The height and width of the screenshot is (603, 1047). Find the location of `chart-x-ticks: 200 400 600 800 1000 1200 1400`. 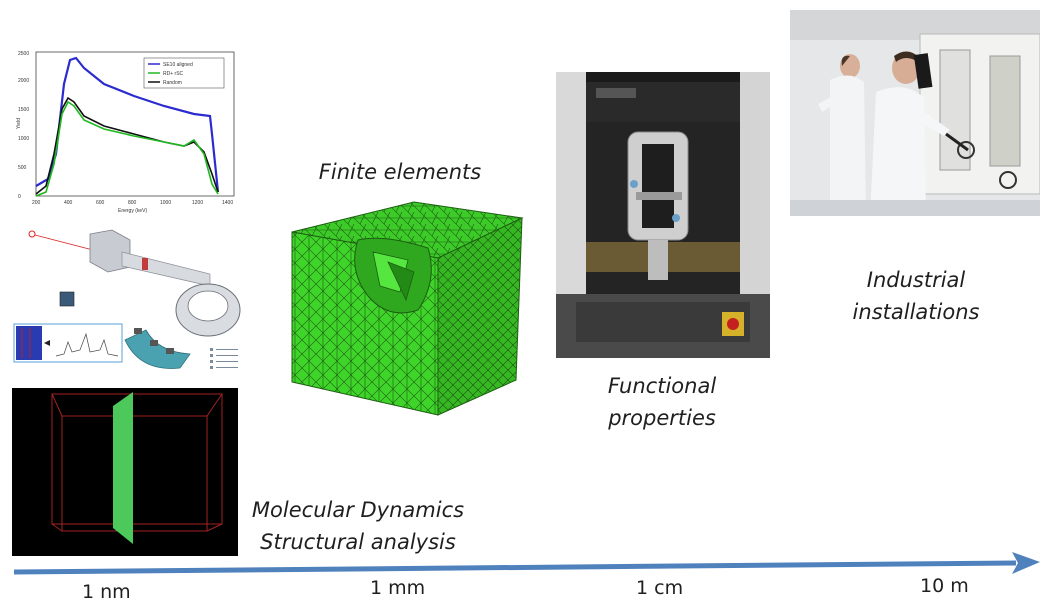

chart-x-ticks: 200 400 600 800 1000 1200 1400 is located at coordinates (132, 203).